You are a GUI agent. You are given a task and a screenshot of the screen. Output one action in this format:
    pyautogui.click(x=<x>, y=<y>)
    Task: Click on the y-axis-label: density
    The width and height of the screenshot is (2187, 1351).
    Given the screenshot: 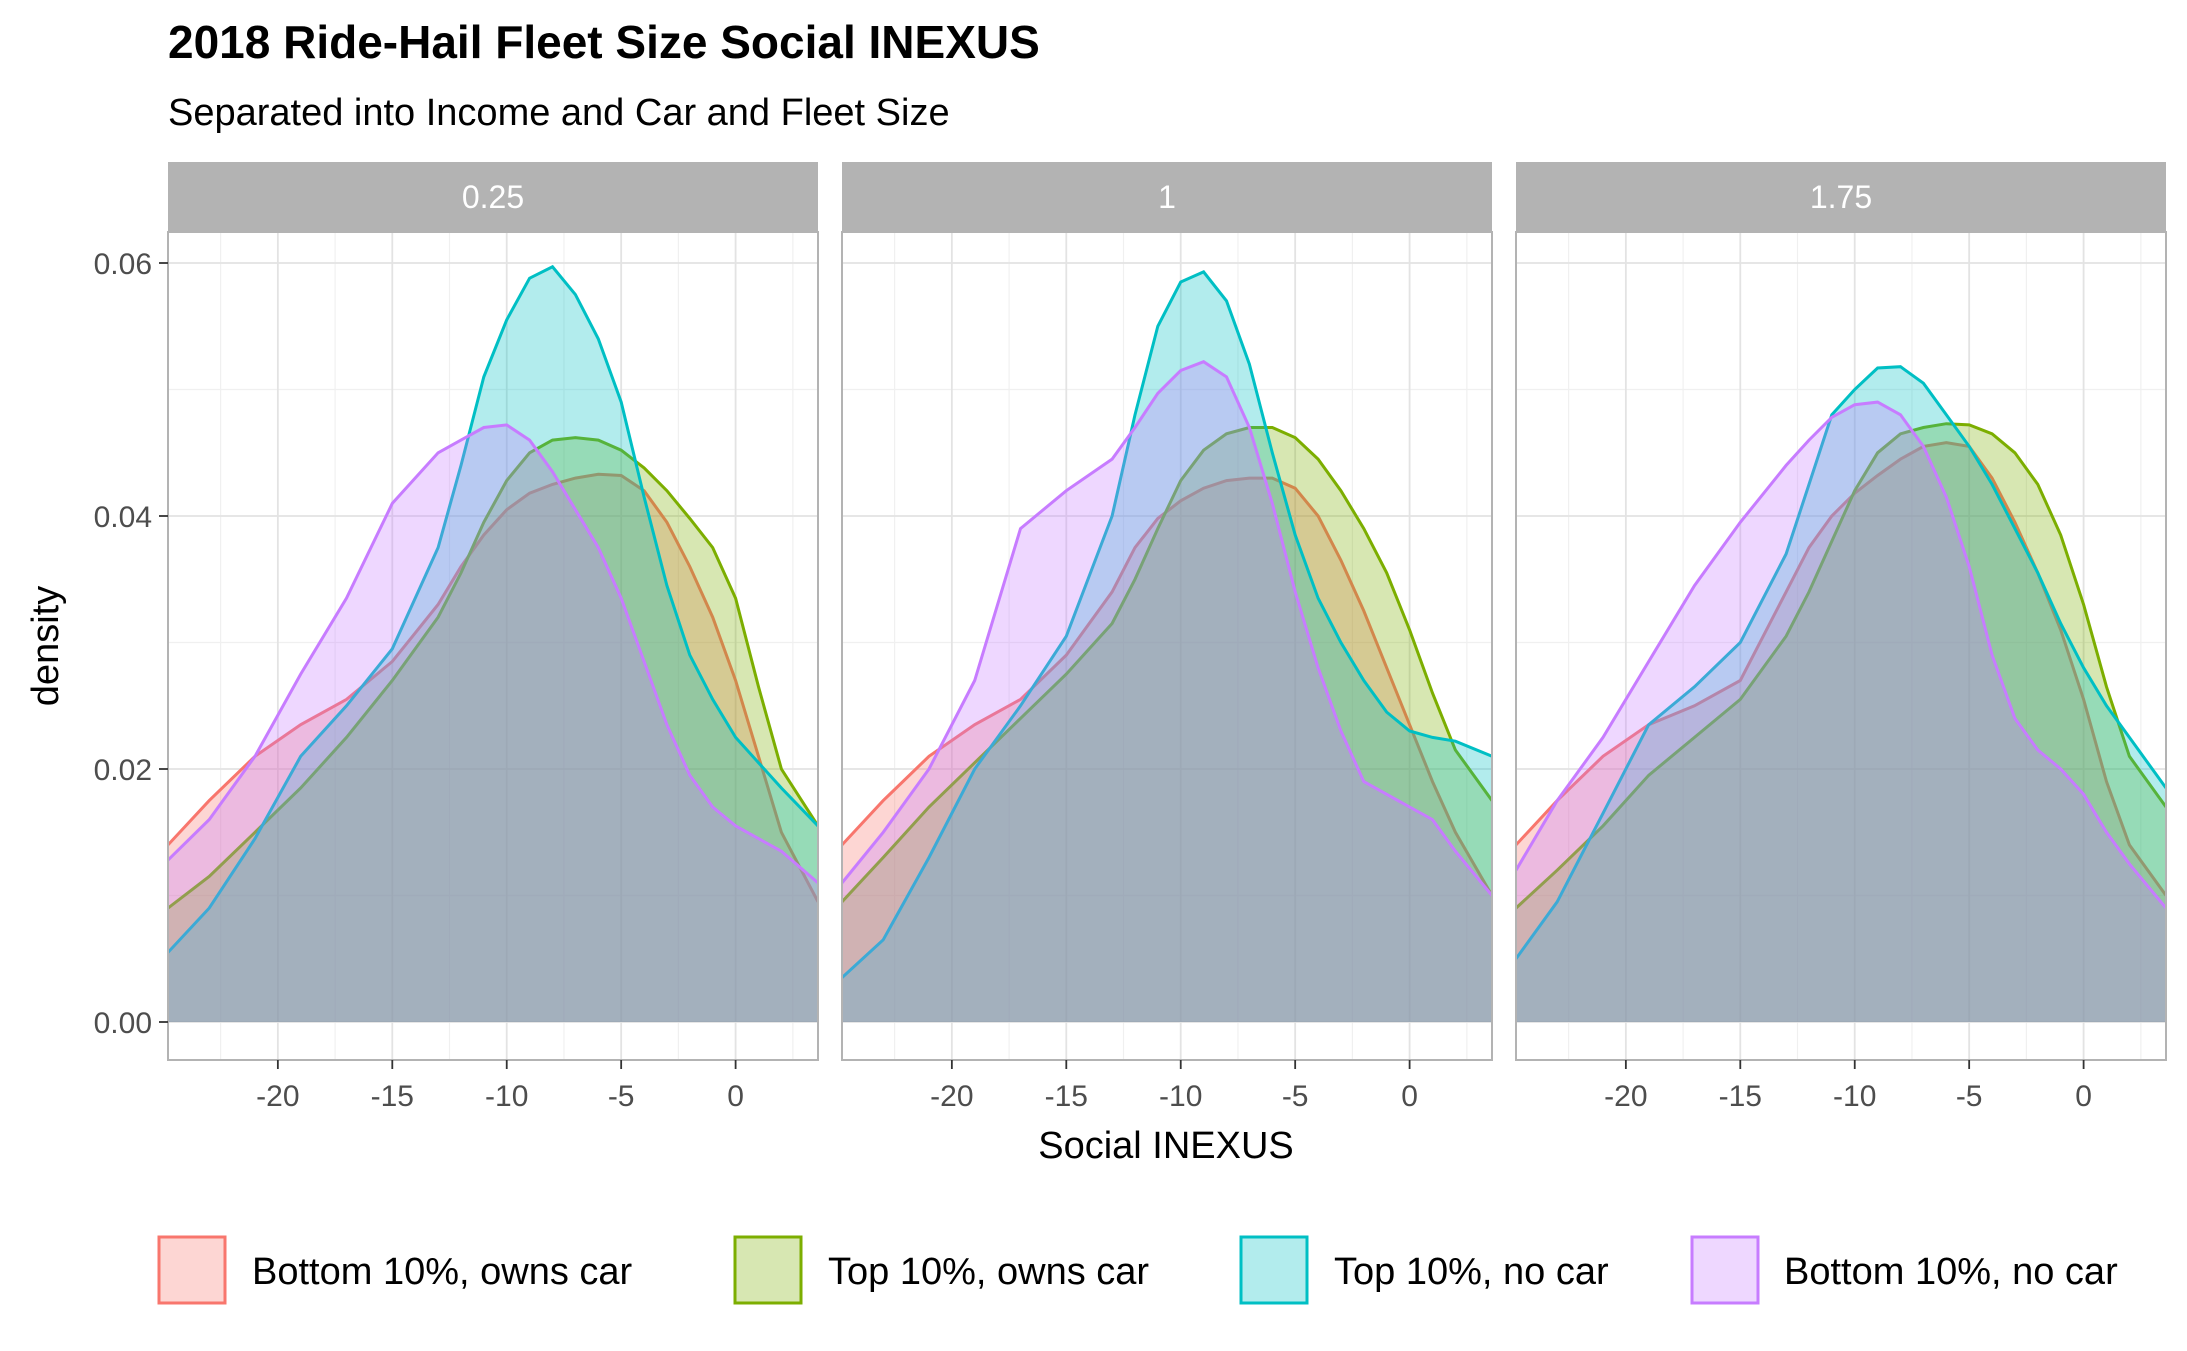 What is the action you would take?
    pyautogui.click(x=46, y=646)
    